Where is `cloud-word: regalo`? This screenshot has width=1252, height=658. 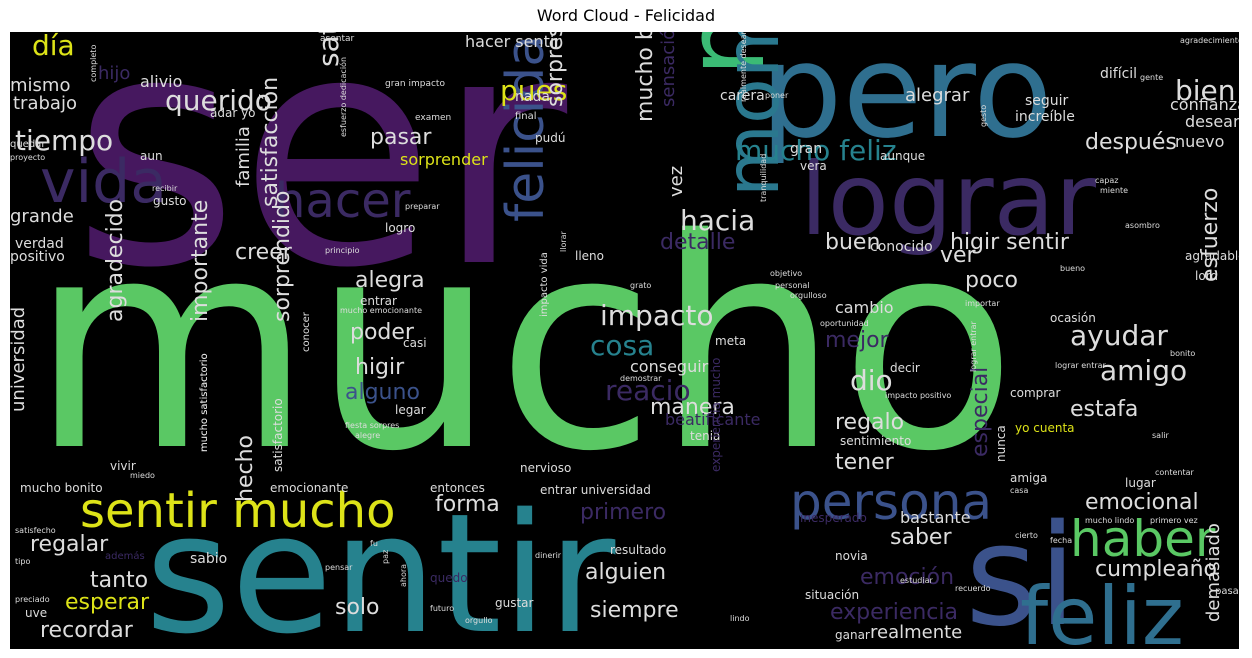
cloud-word: regalo is located at coordinates (870, 422).